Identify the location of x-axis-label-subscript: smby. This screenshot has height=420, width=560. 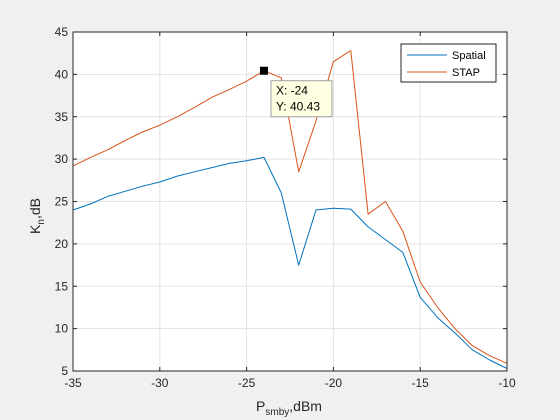
(277, 412).